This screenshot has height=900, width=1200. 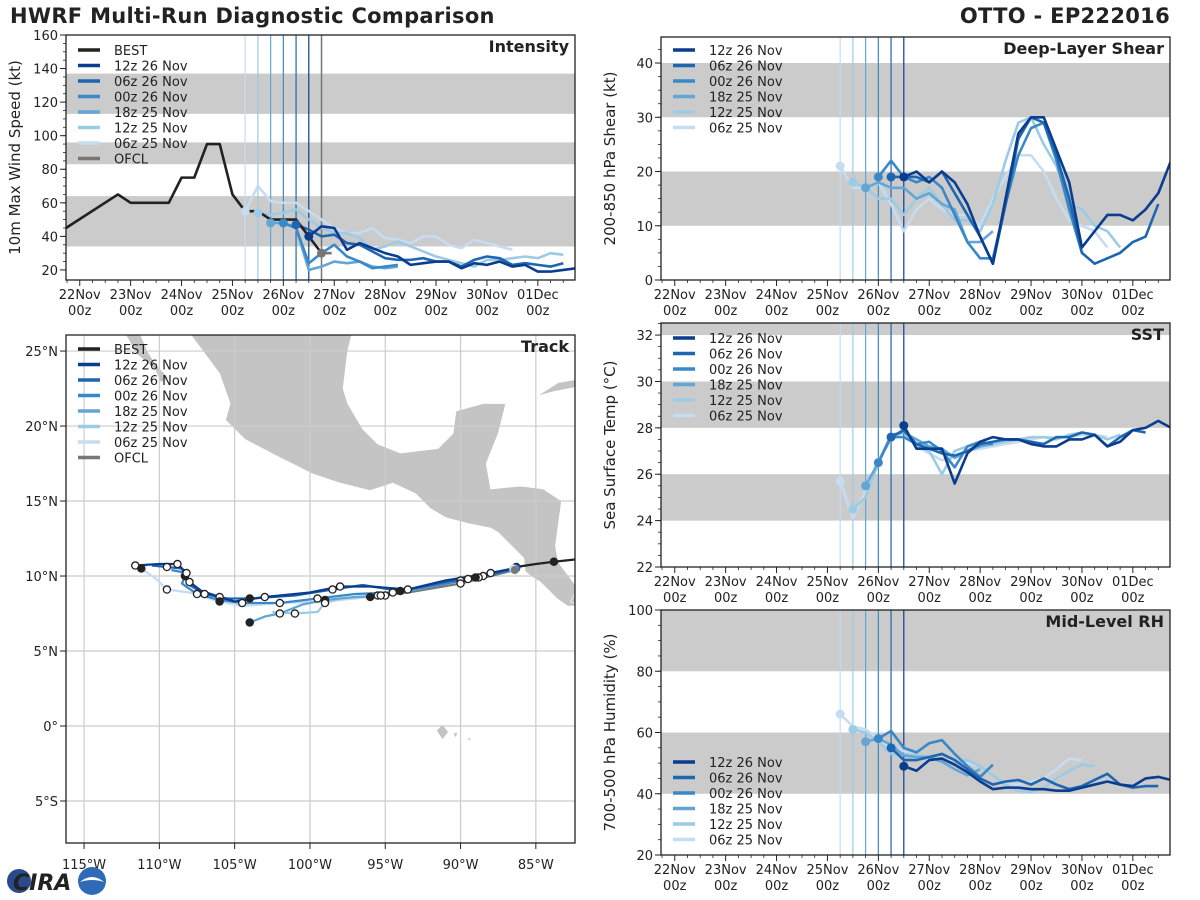 What do you see at coordinates (746, 67) in the screenshot?
I see `legend-label: 06z 26 Nov` at bounding box center [746, 67].